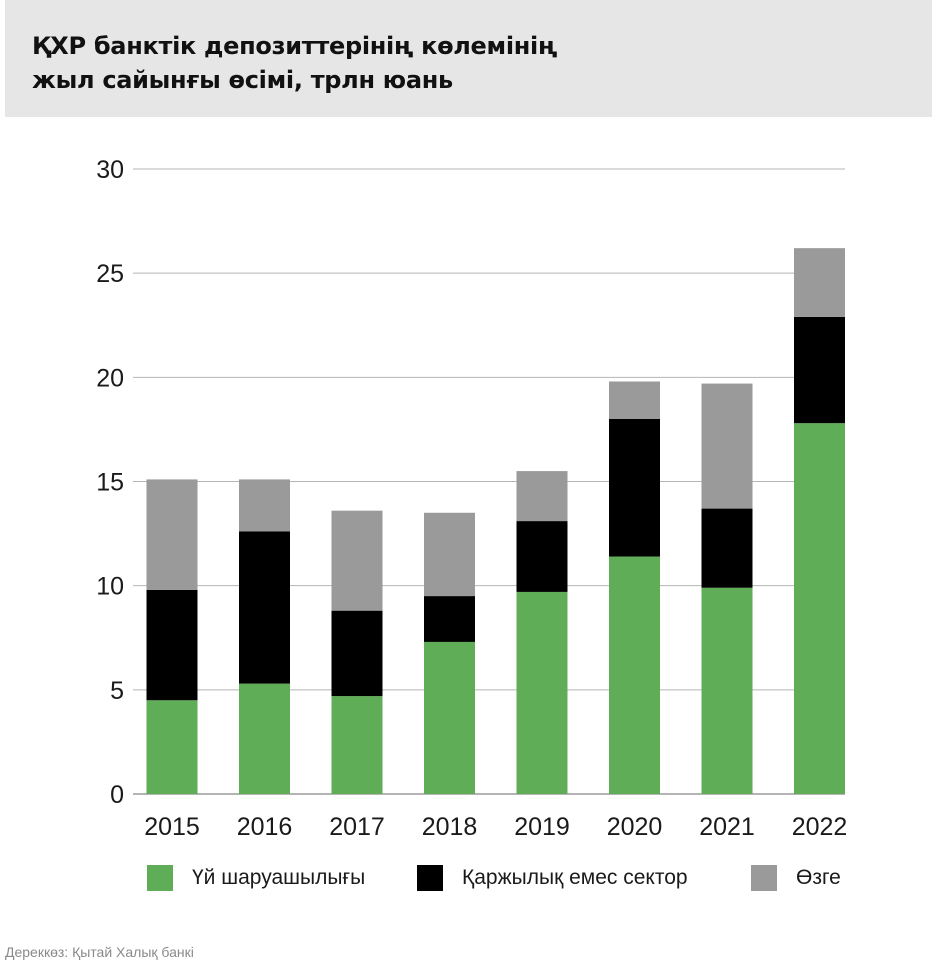 This screenshot has width=932, height=980. I want to click on x-tick-label-2021: 2021, so click(727, 827).